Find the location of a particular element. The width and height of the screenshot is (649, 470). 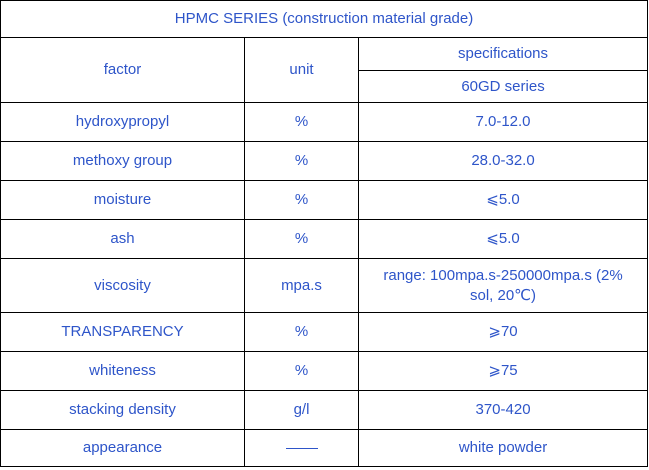

header-series: 60GD series is located at coordinates (503, 86).